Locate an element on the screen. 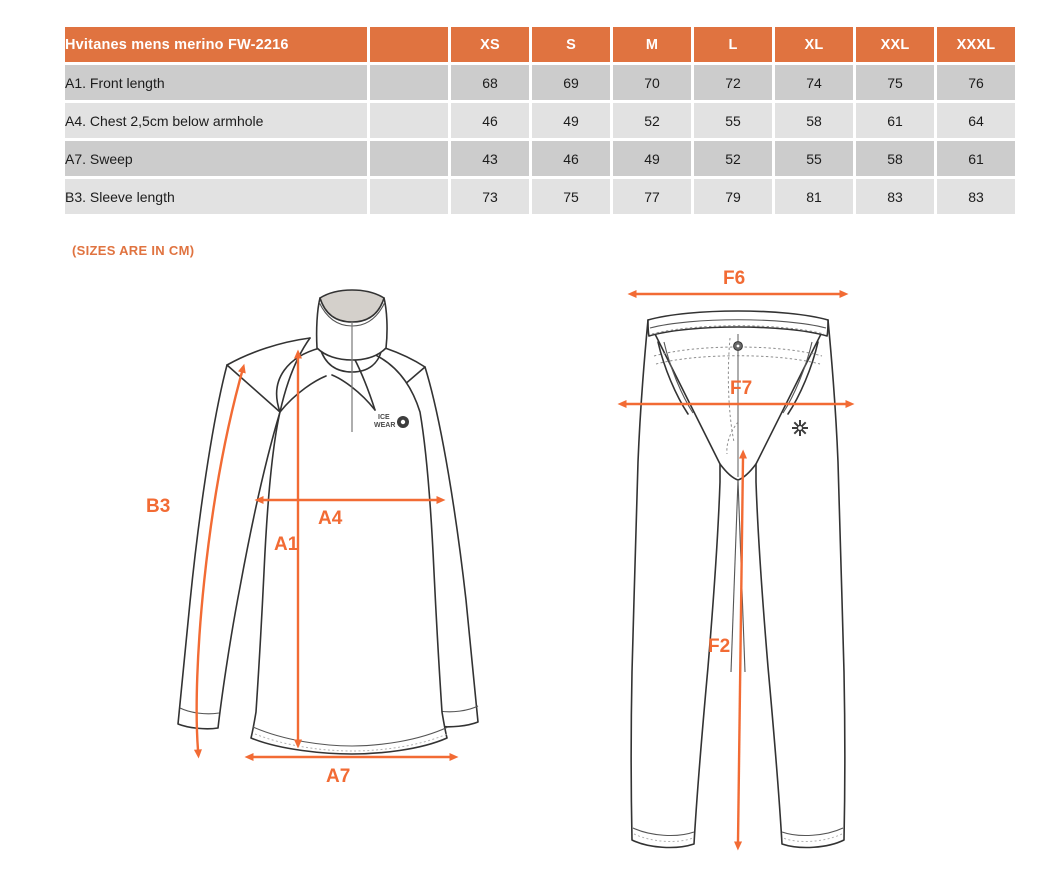  size-header-xxl: XXL is located at coordinates (895, 44).